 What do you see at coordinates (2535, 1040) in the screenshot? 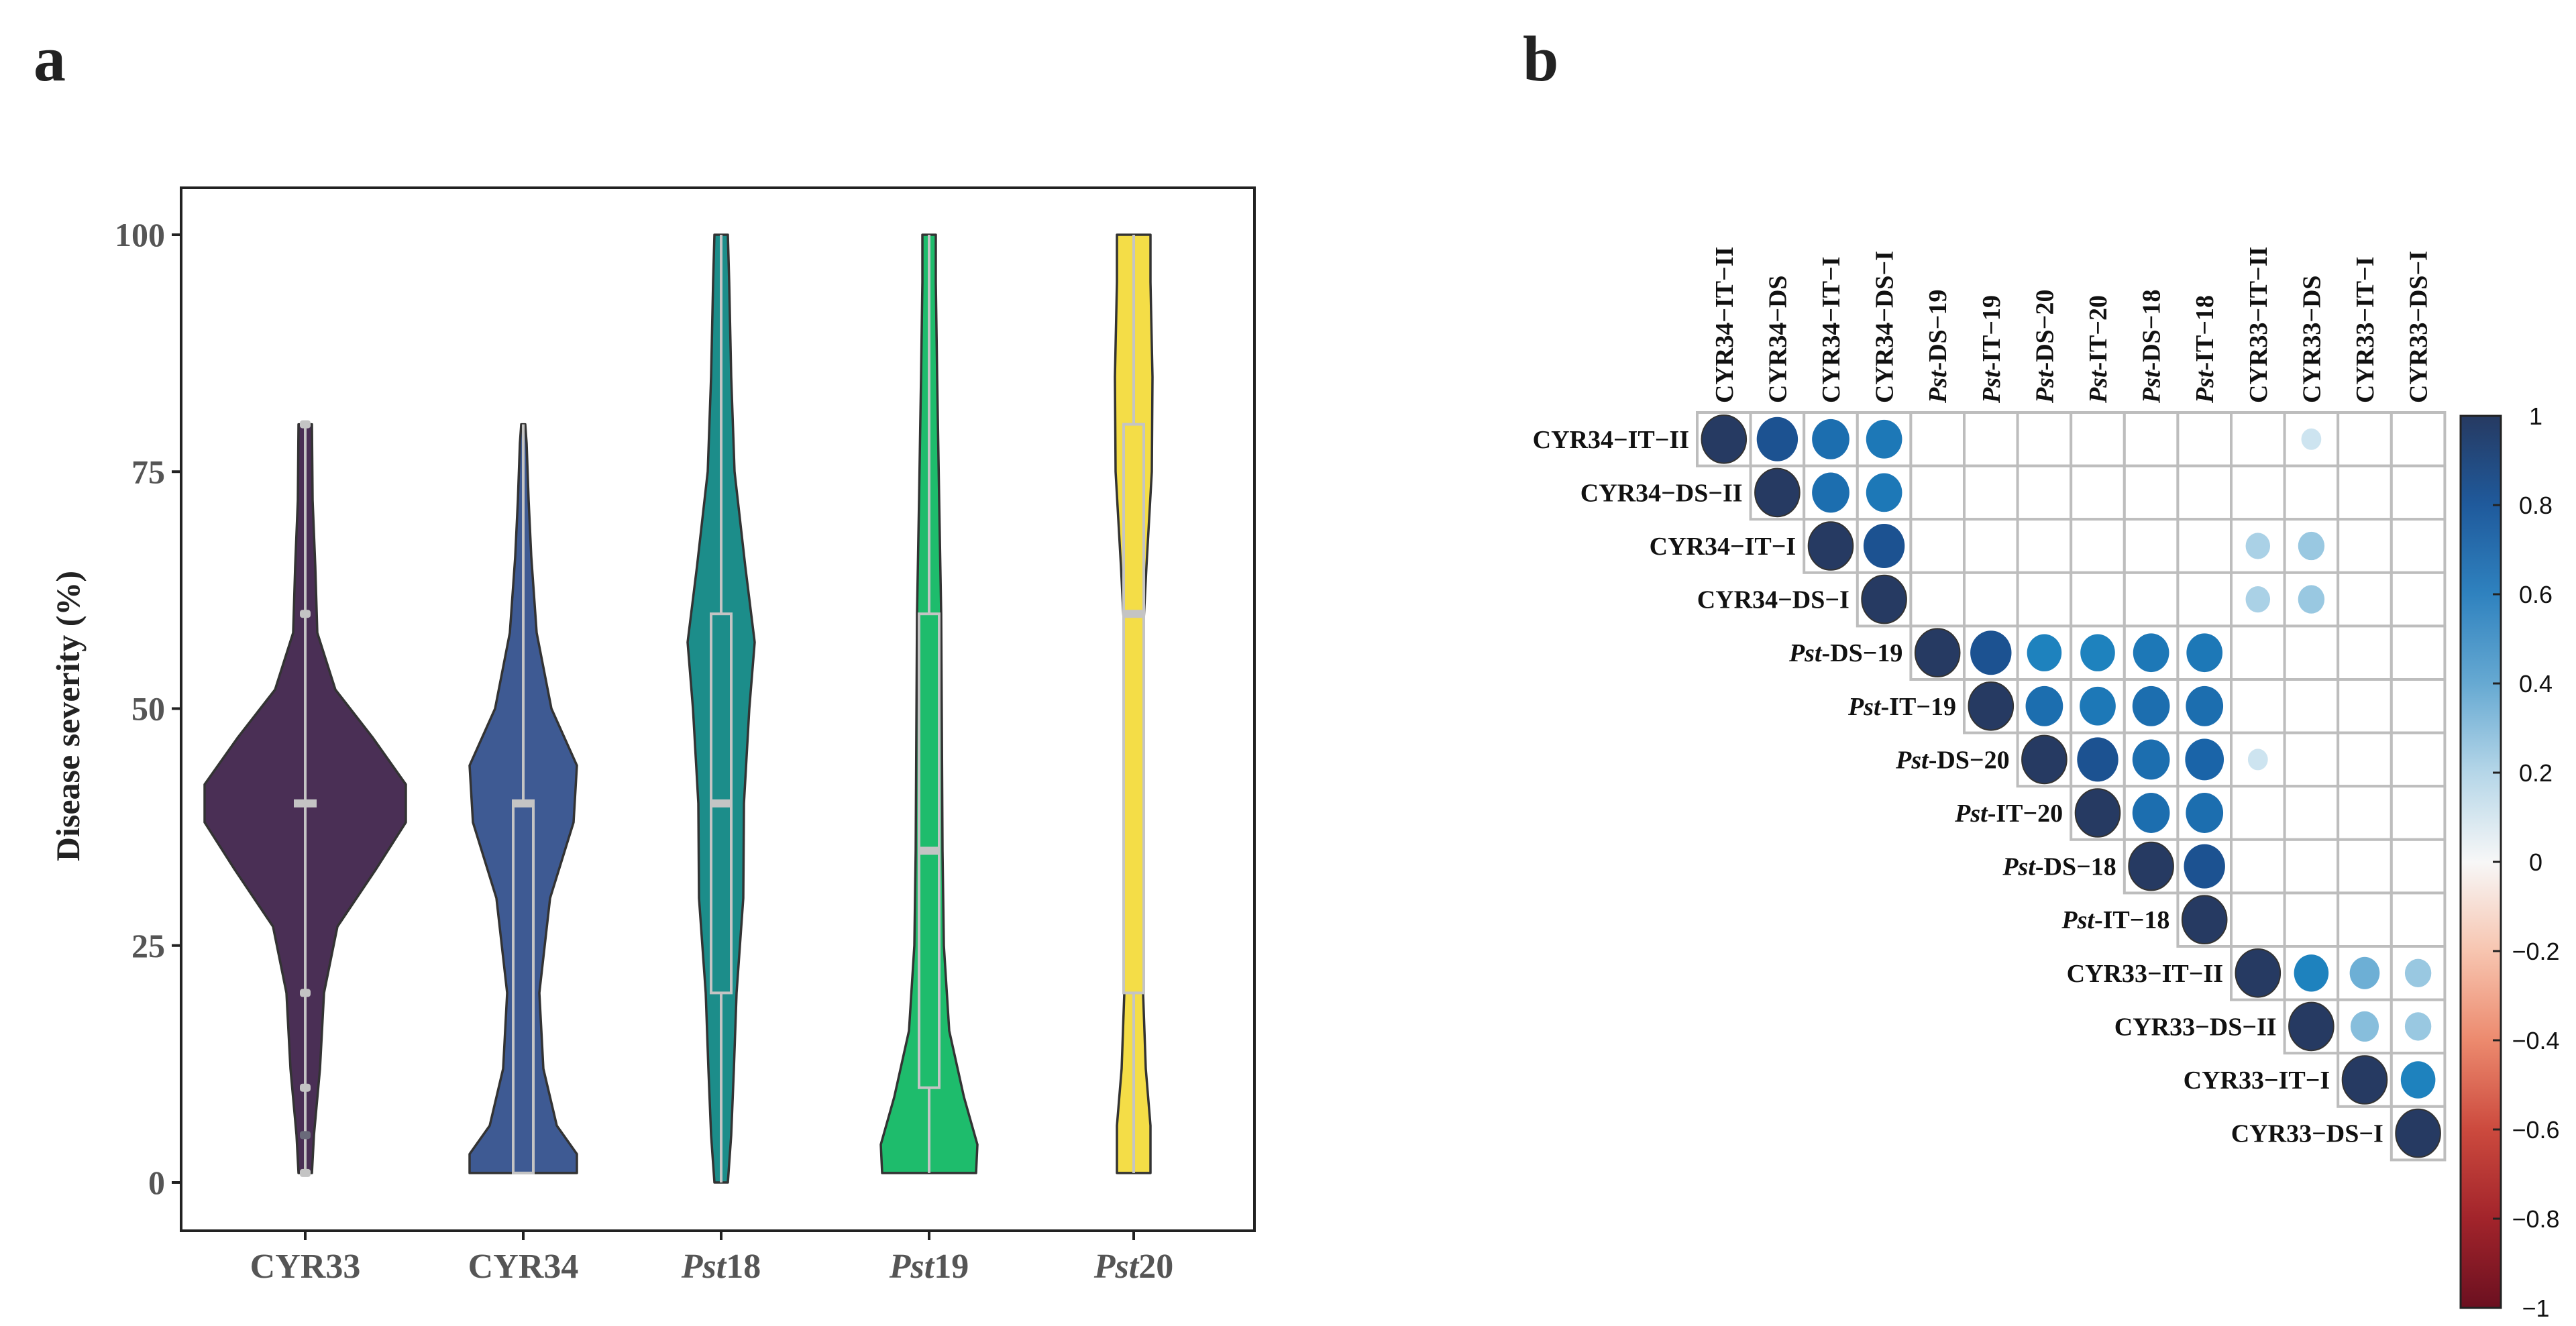
I see `colorbar-tick-label: −0.4` at bounding box center [2535, 1040].